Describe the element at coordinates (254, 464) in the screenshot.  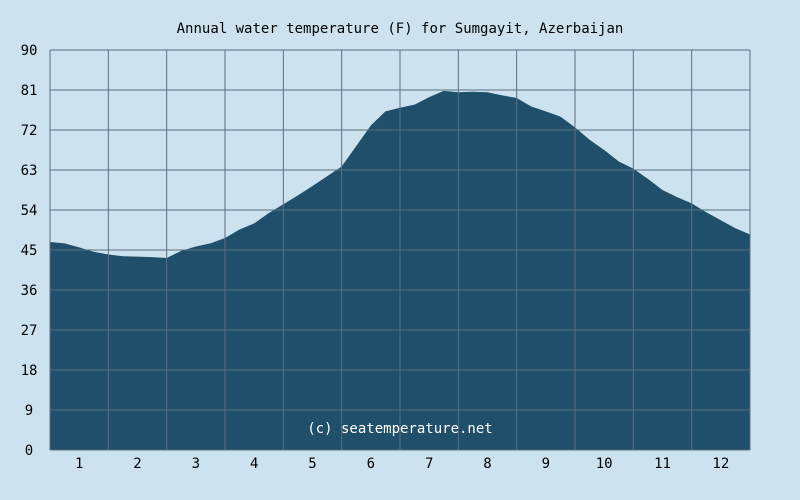
I see `x-tick-label: 4` at that location.